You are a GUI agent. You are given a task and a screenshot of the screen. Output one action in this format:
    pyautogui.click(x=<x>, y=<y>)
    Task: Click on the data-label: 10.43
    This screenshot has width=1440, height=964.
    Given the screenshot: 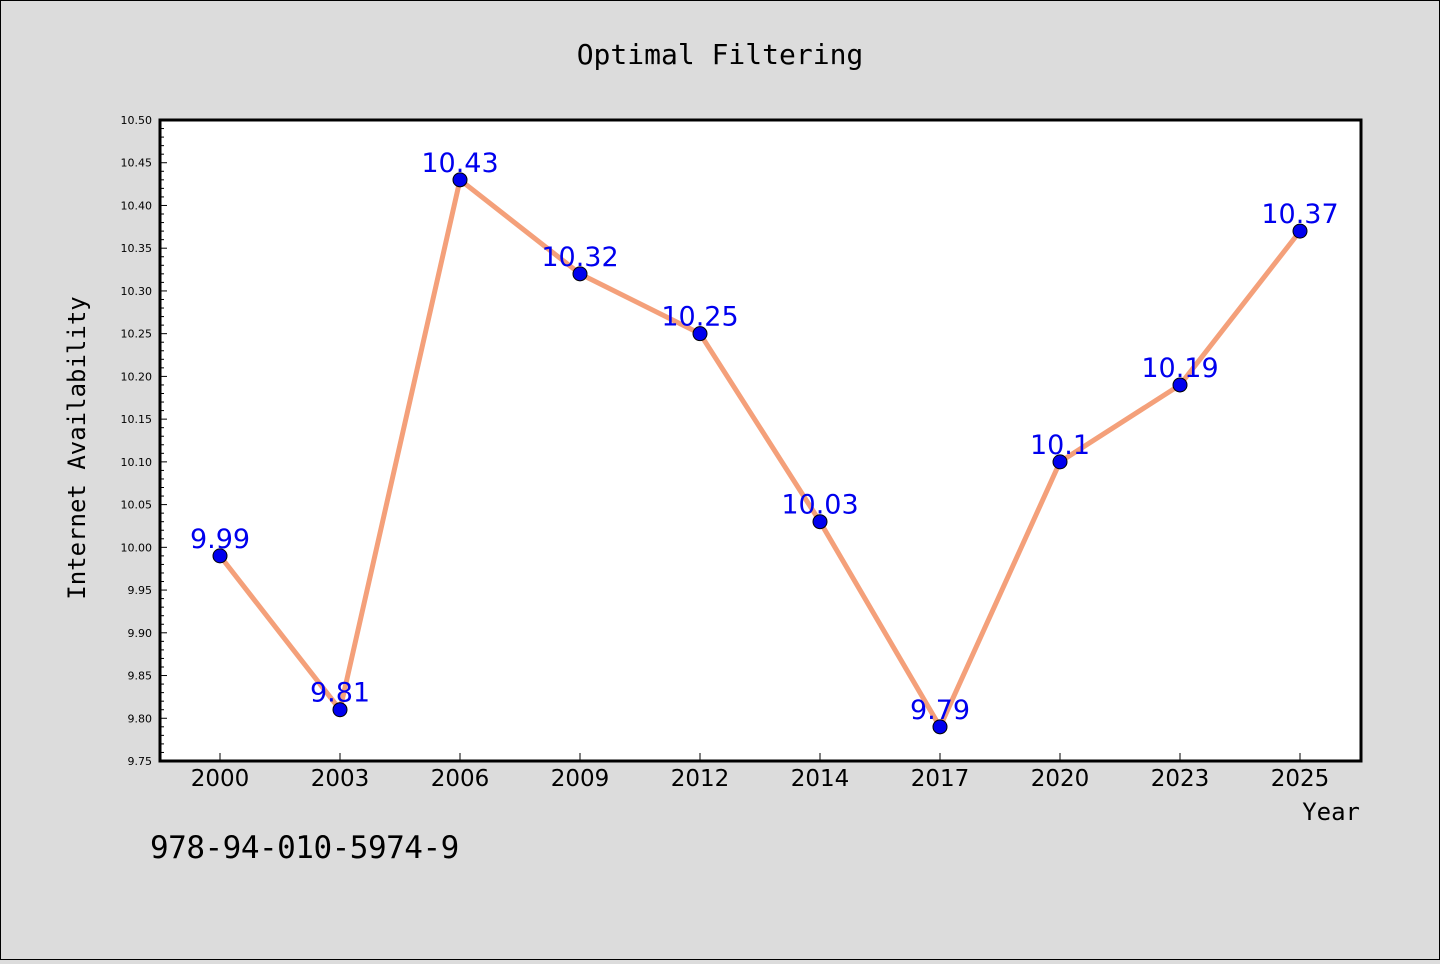 What is the action you would take?
    pyautogui.click(x=459, y=163)
    